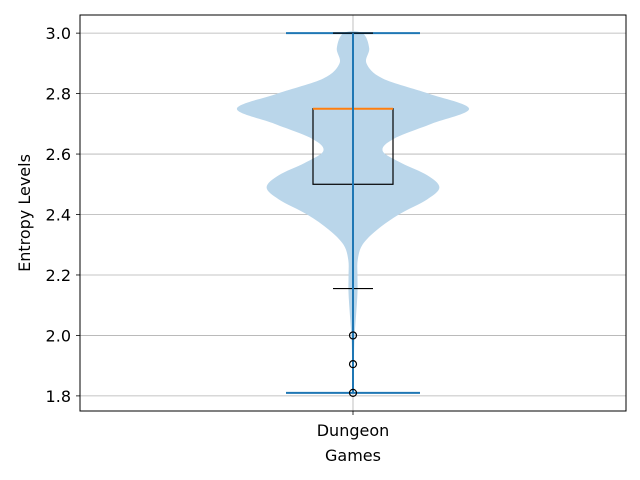 The height and width of the screenshot is (480, 640). What do you see at coordinates (58, 396) in the screenshot?
I see `y-tick-label: 1.8` at bounding box center [58, 396].